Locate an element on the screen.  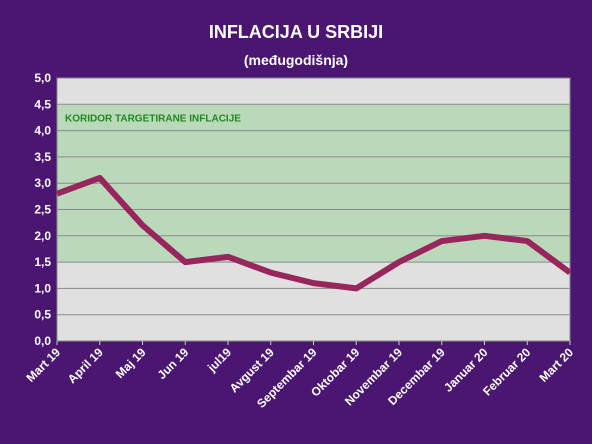
y-axis: 0,0 0,5 1,0 1,5 2,0 2,5 3,0 3,5 4,0 4,5 5,0 is located at coordinates (42, 209).